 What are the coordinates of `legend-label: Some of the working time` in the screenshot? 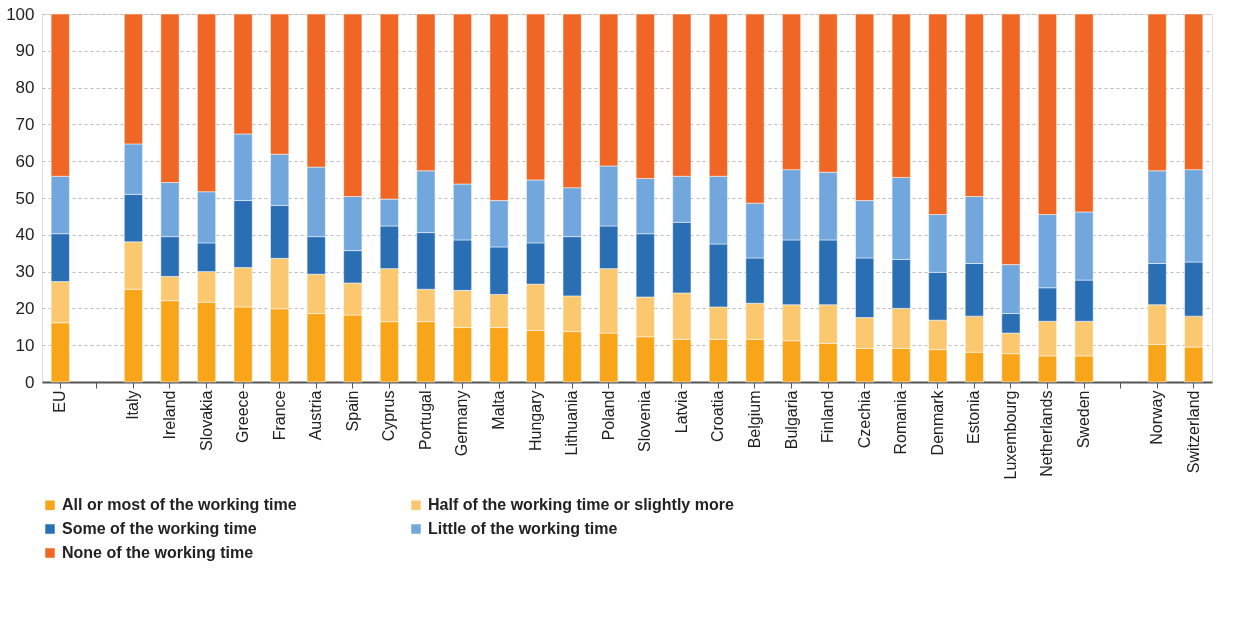 It's located at (159, 528).